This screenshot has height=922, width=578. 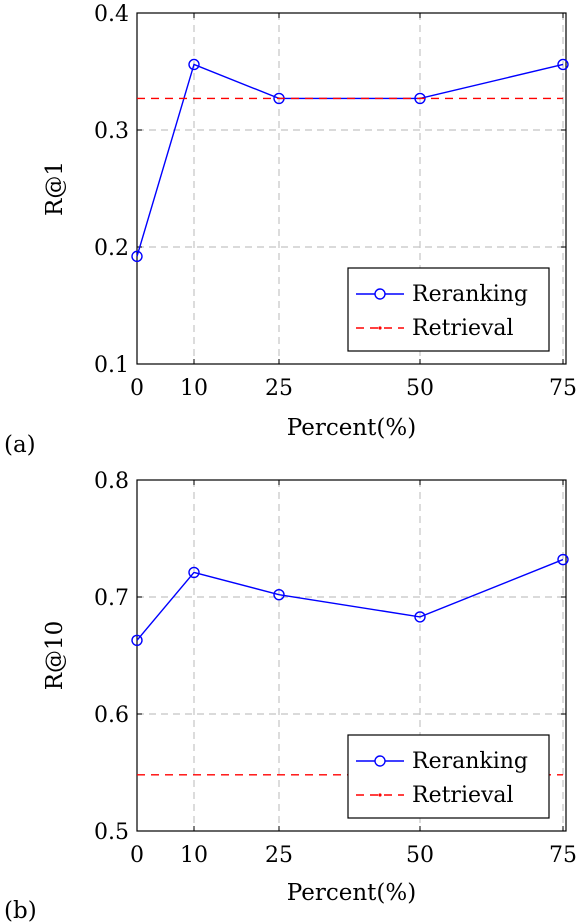 I want to click on y-tick-label: 0.7, so click(x=111, y=598).